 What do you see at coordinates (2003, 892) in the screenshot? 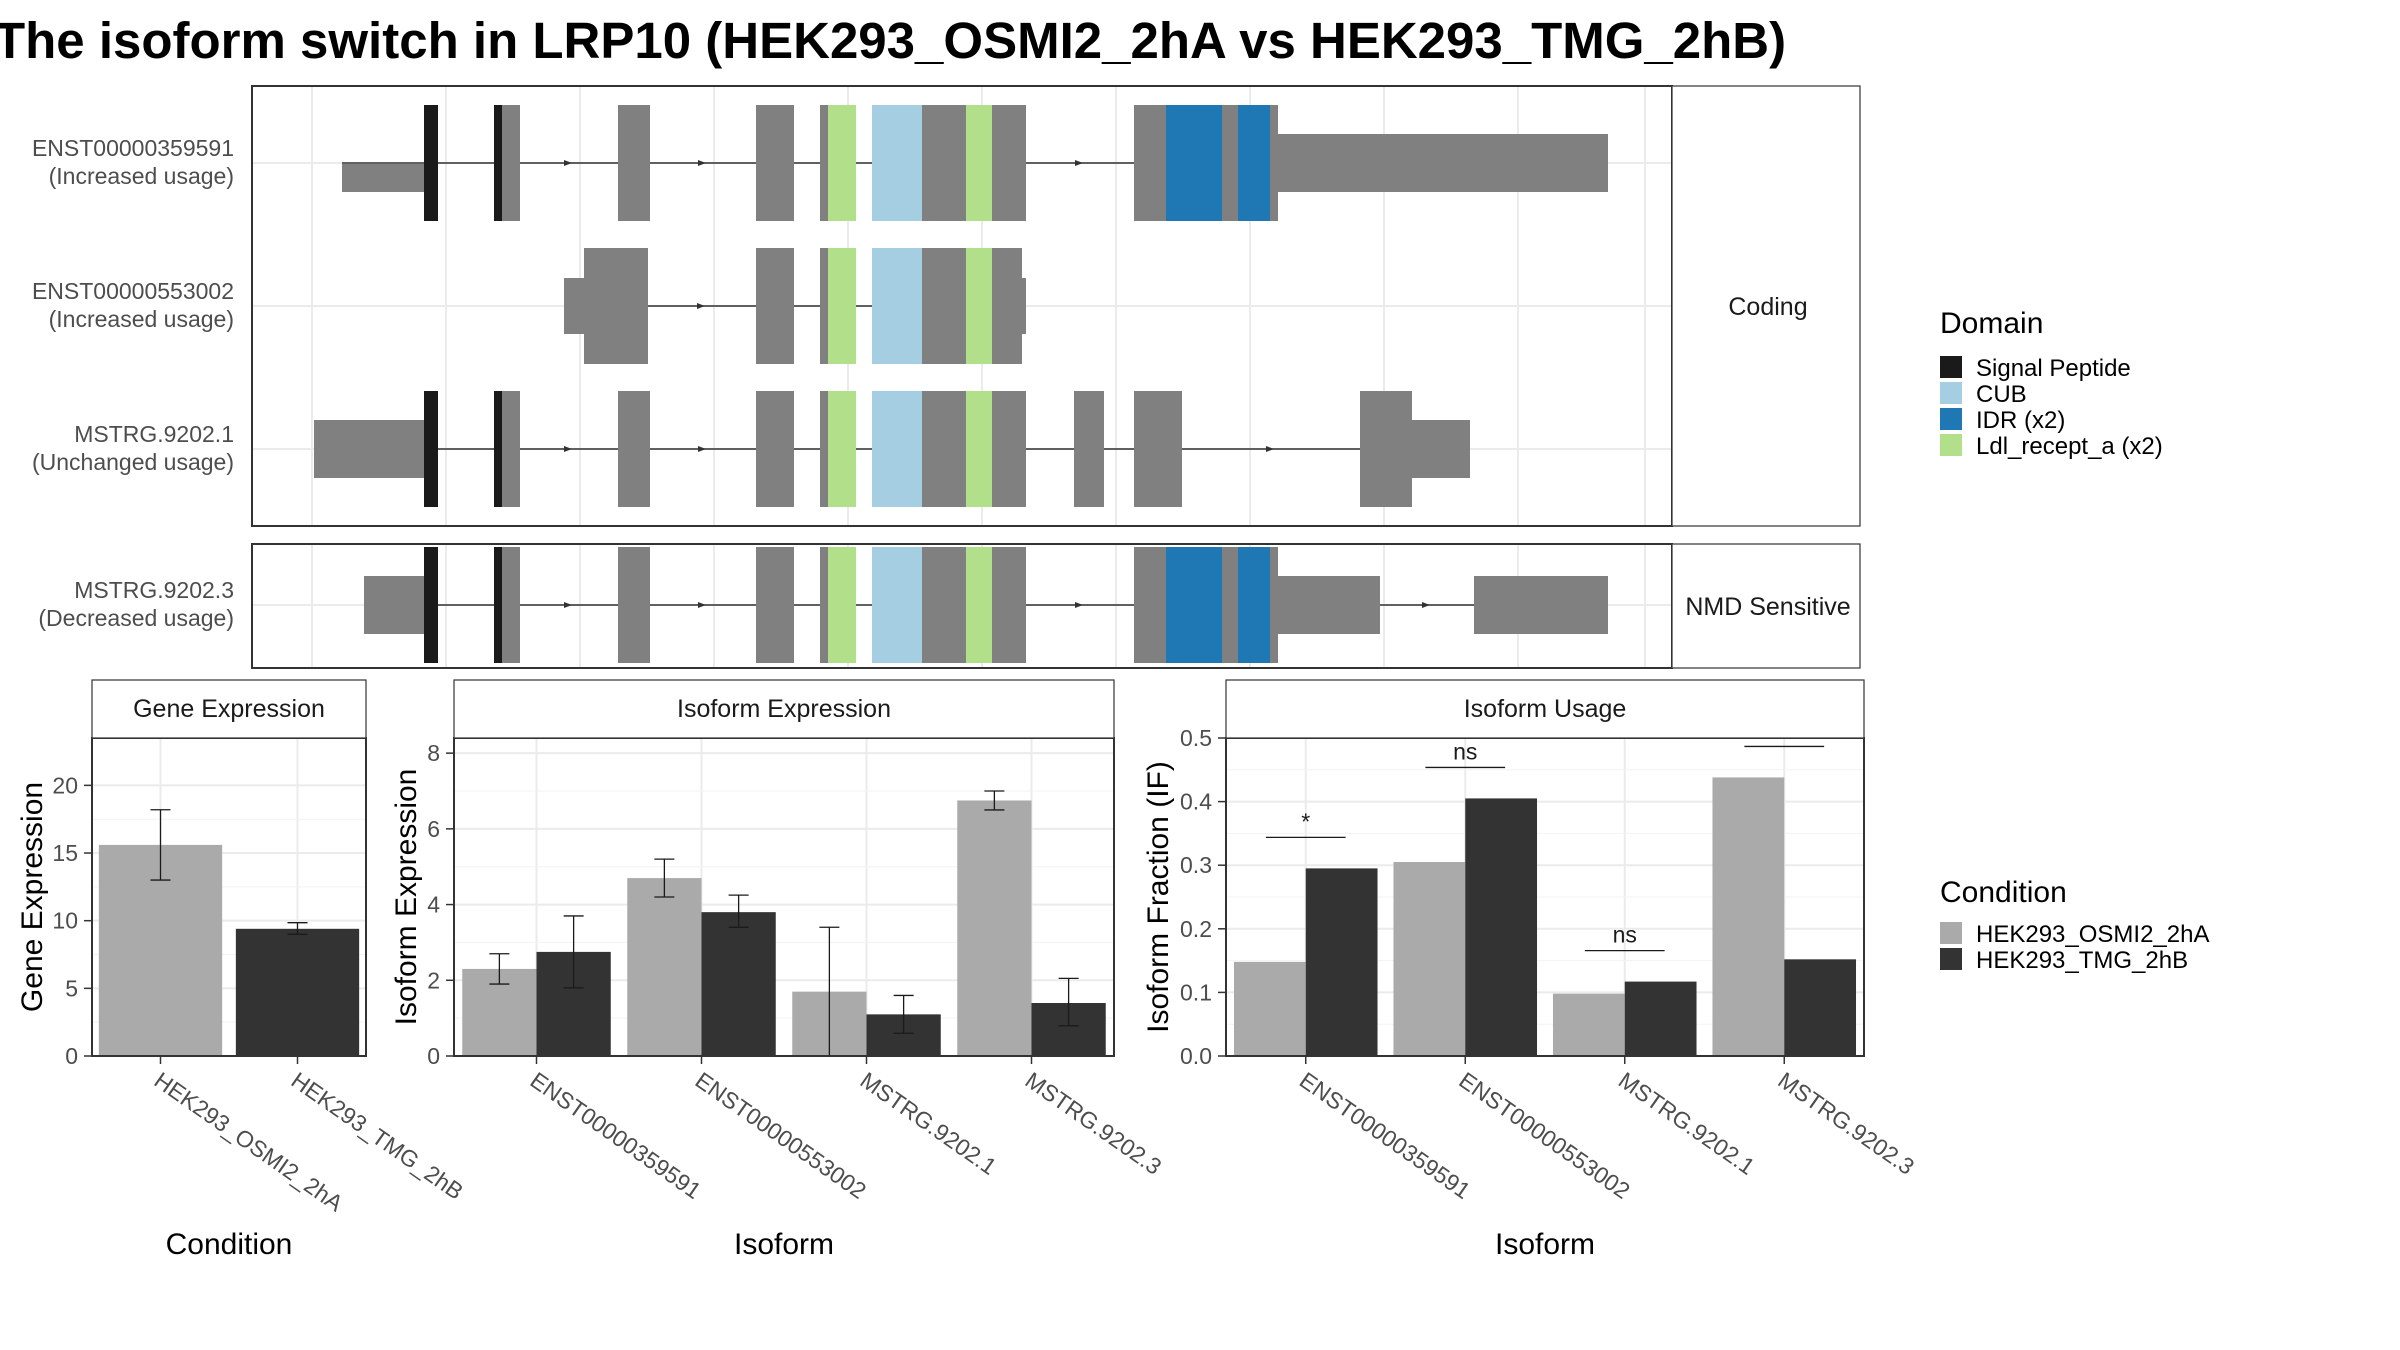
I see `condition-legend-title: Condition` at bounding box center [2003, 892].